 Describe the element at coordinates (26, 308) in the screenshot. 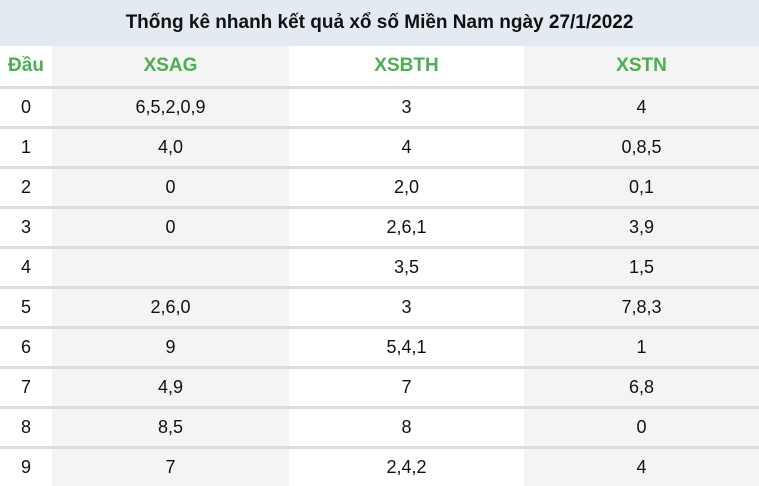

I see `dau-cell: 5` at that location.